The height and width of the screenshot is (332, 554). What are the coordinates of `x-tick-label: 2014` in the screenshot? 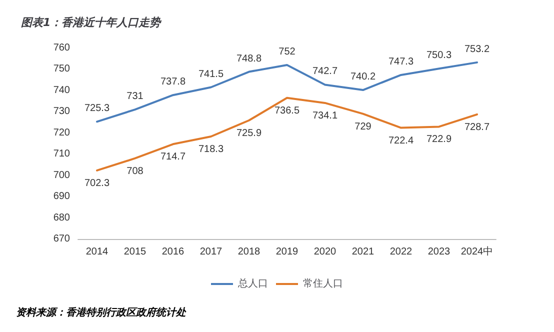 It's located at (97, 252).